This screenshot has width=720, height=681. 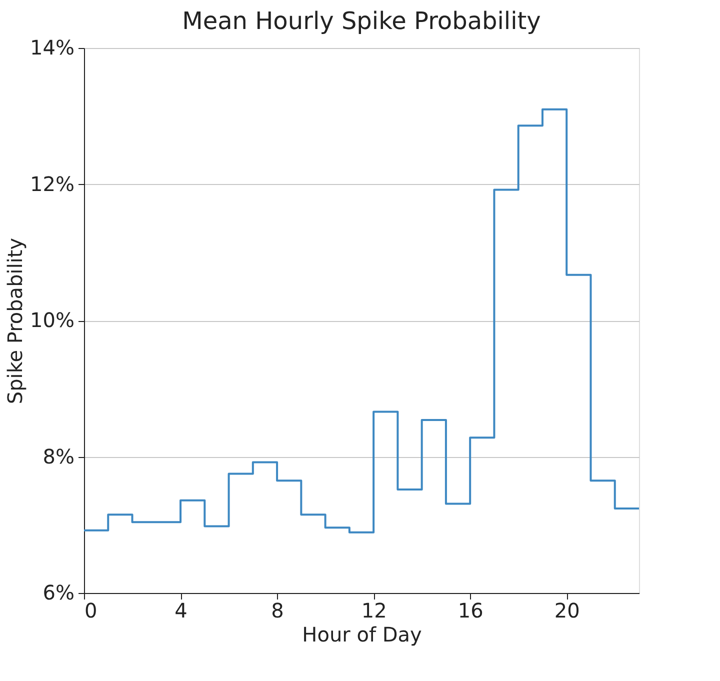 What do you see at coordinates (52, 320) in the screenshot?
I see `y-tick-label: 10%` at bounding box center [52, 320].